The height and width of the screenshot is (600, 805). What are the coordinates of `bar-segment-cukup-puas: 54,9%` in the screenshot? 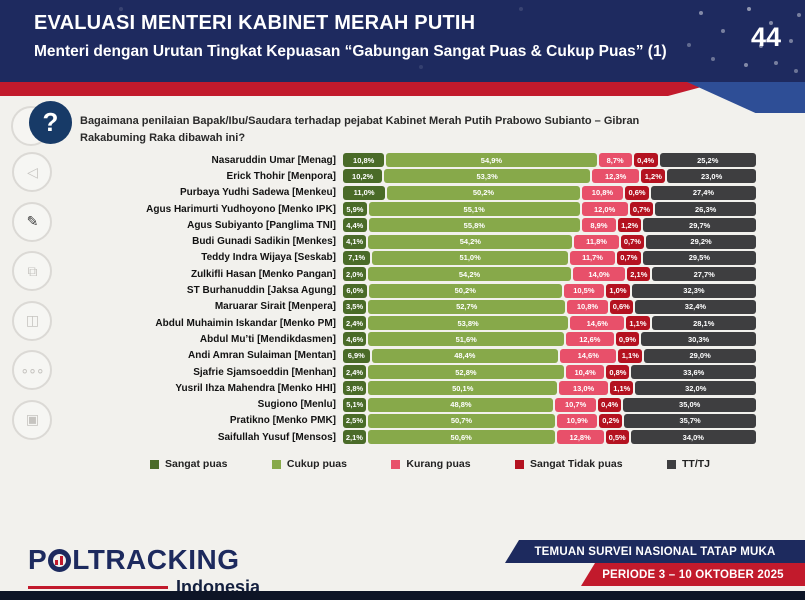 It's located at (491, 160).